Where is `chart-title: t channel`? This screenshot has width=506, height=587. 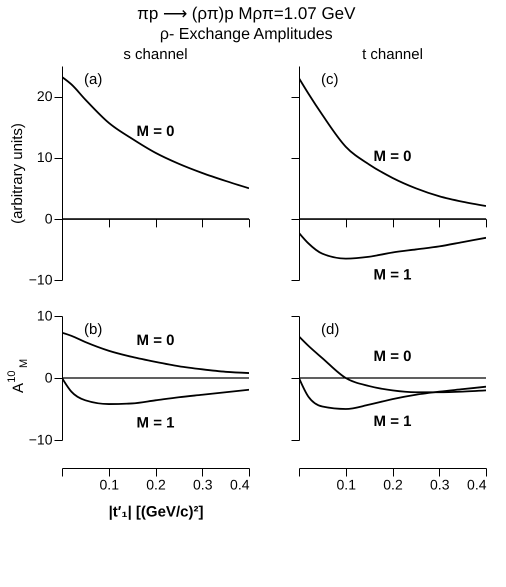 chart-title: t channel is located at coordinates (392, 54).